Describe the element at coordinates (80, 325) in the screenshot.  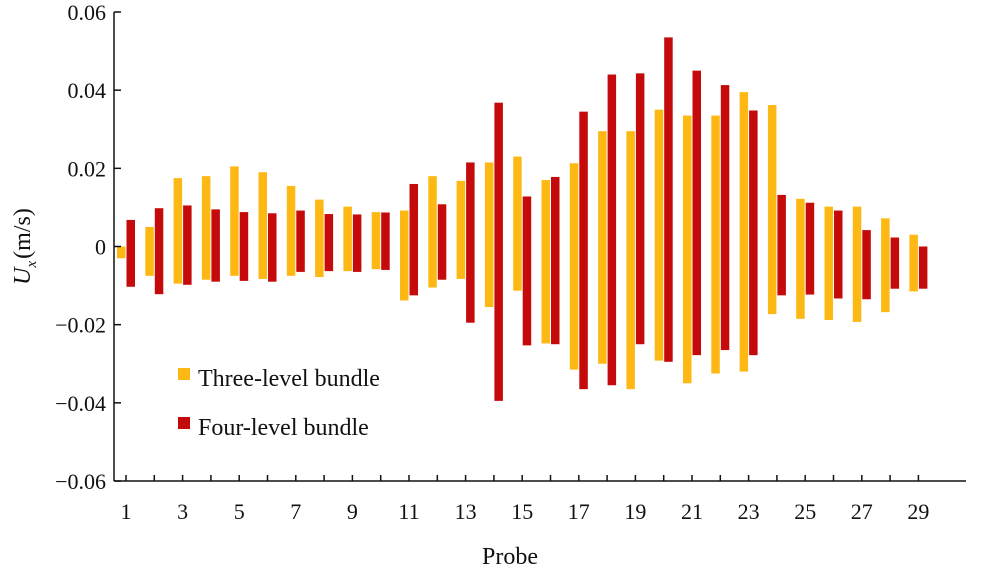
I see `y-tick-label: −0.02` at that location.